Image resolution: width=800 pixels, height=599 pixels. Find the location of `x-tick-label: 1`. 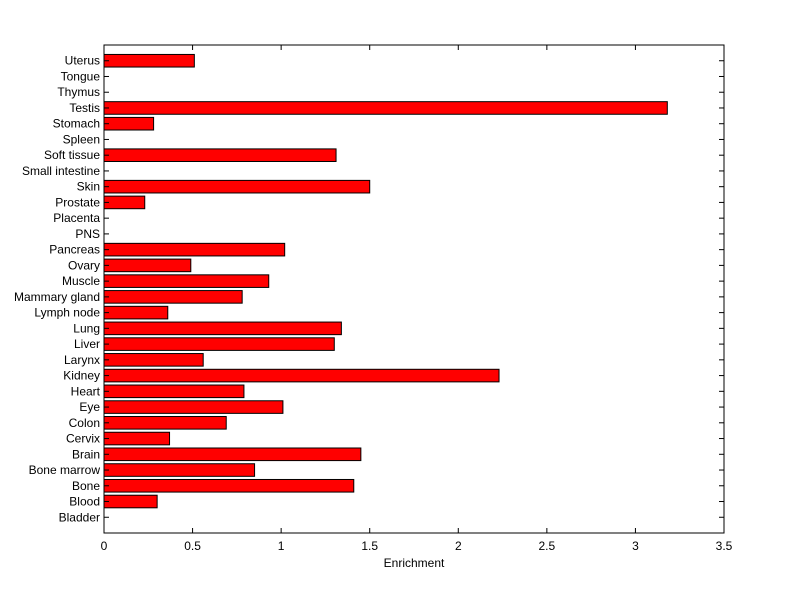

x-tick-label: 1 is located at coordinates (281, 546).